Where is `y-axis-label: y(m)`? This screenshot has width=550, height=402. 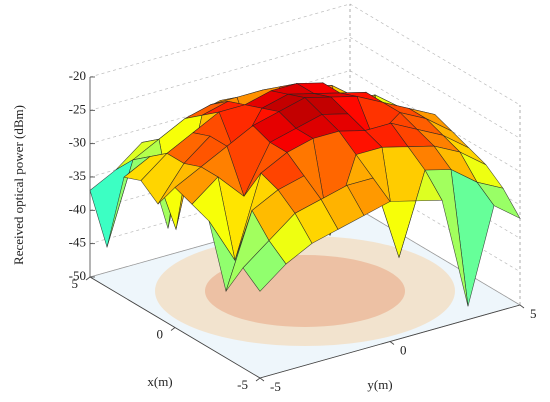 y-axis-label: y(m) is located at coordinates (379, 384).